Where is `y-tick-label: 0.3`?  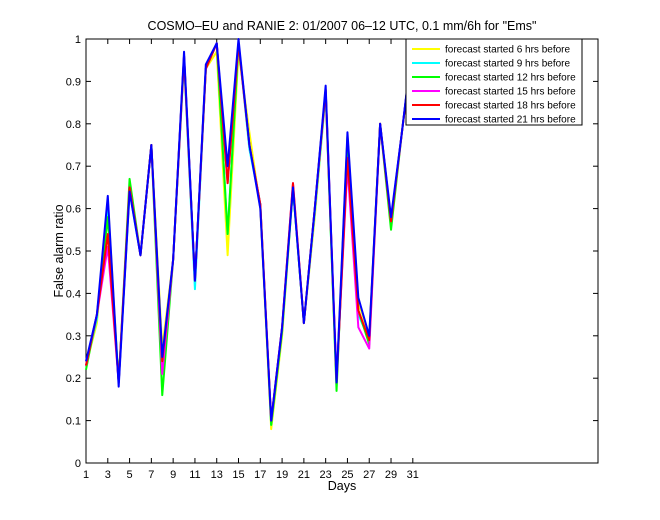 y-tick-label: 0.3 is located at coordinates (73, 337).